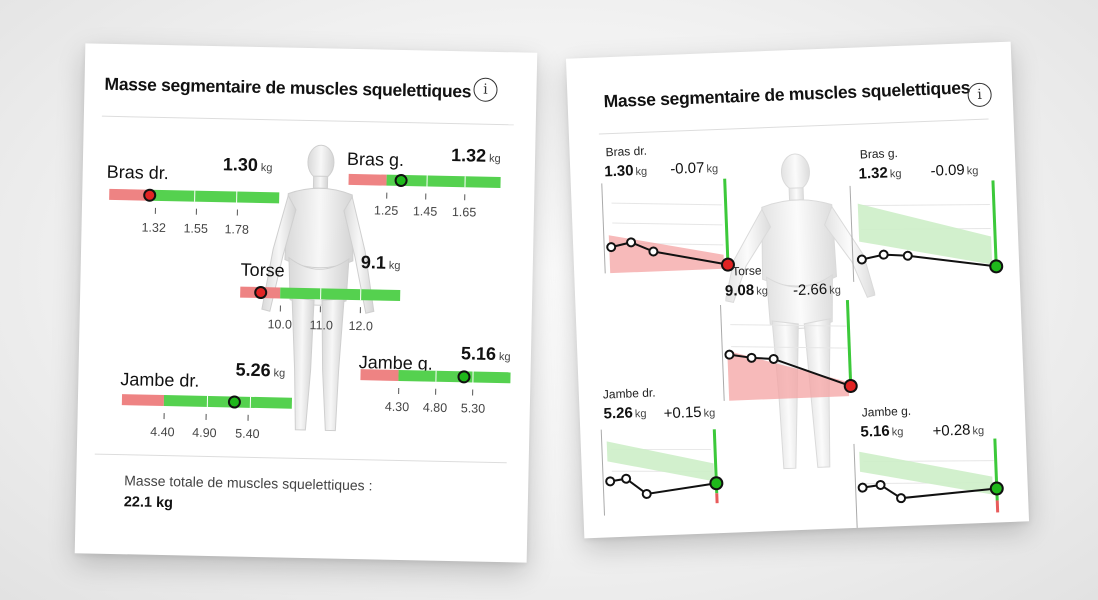  Describe the element at coordinates (204, 433) in the screenshot. I see `tick-label: 4.90` at that location.